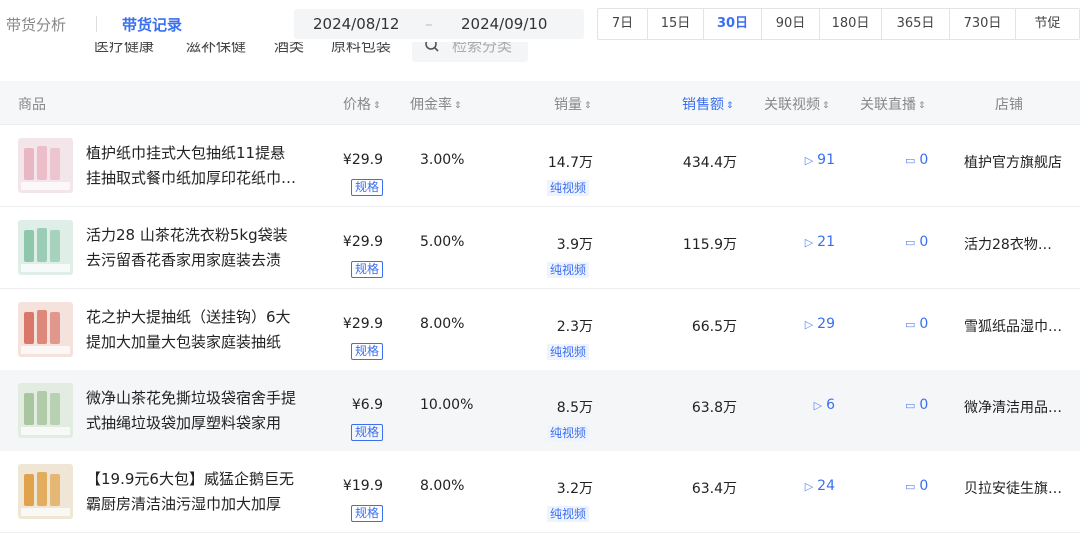 This screenshot has width=1080, height=536. What do you see at coordinates (574, 327) in the screenshot?
I see `sales-volume: 2.3万` at bounding box center [574, 327].